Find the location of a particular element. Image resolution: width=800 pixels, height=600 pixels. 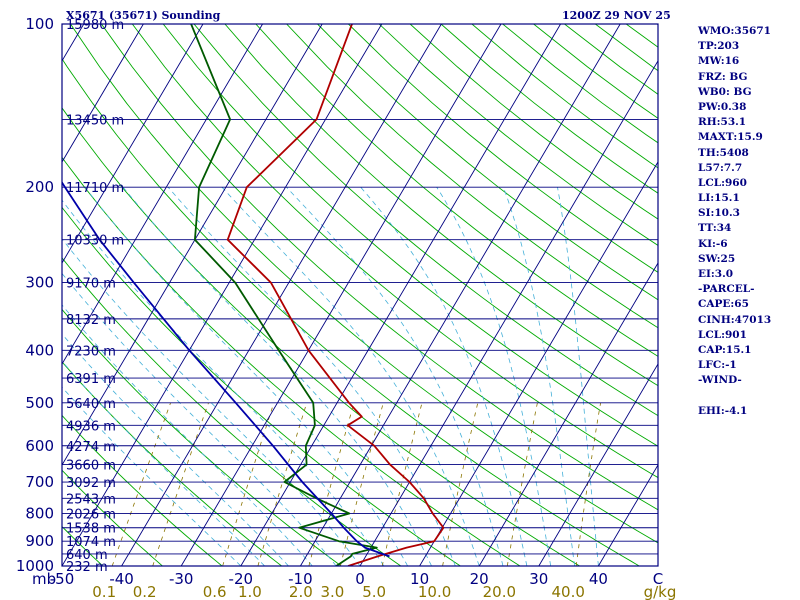

index-item: -WIND- is located at coordinates (720, 380).